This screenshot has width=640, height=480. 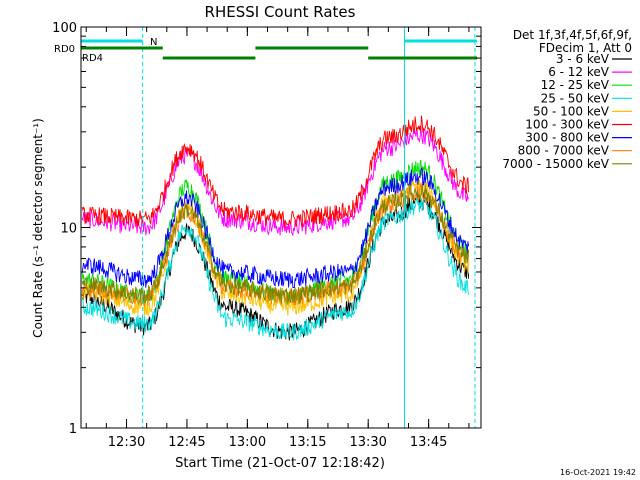 What do you see at coordinates (92, 58) in the screenshot?
I see `flag-label-rd4: RD4` at bounding box center [92, 58].